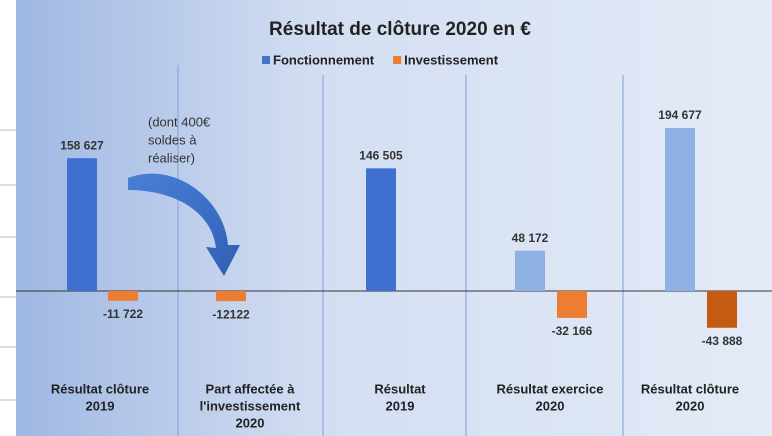  Describe the element at coordinates (123, 314) in the screenshot. I see `data-label: -11 722` at that location.